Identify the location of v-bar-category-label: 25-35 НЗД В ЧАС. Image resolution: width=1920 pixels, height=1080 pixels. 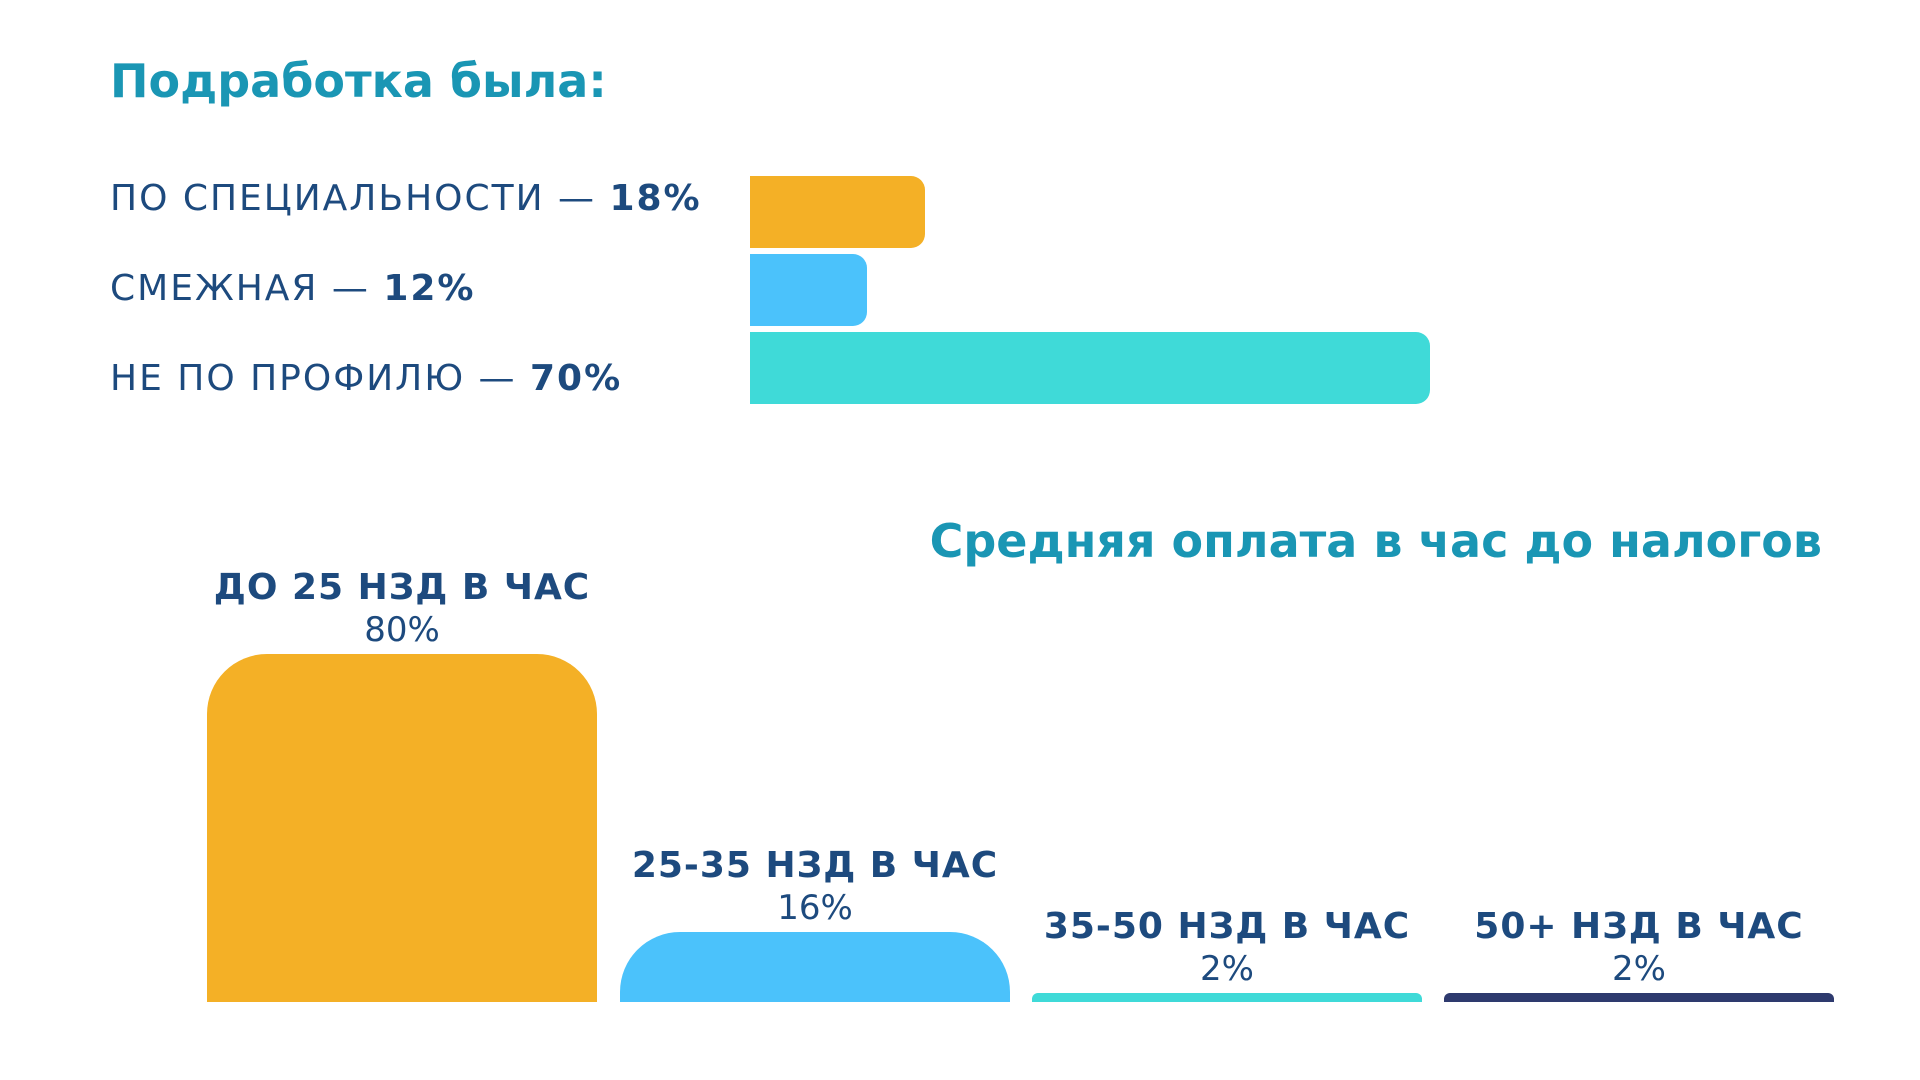
(815, 865).